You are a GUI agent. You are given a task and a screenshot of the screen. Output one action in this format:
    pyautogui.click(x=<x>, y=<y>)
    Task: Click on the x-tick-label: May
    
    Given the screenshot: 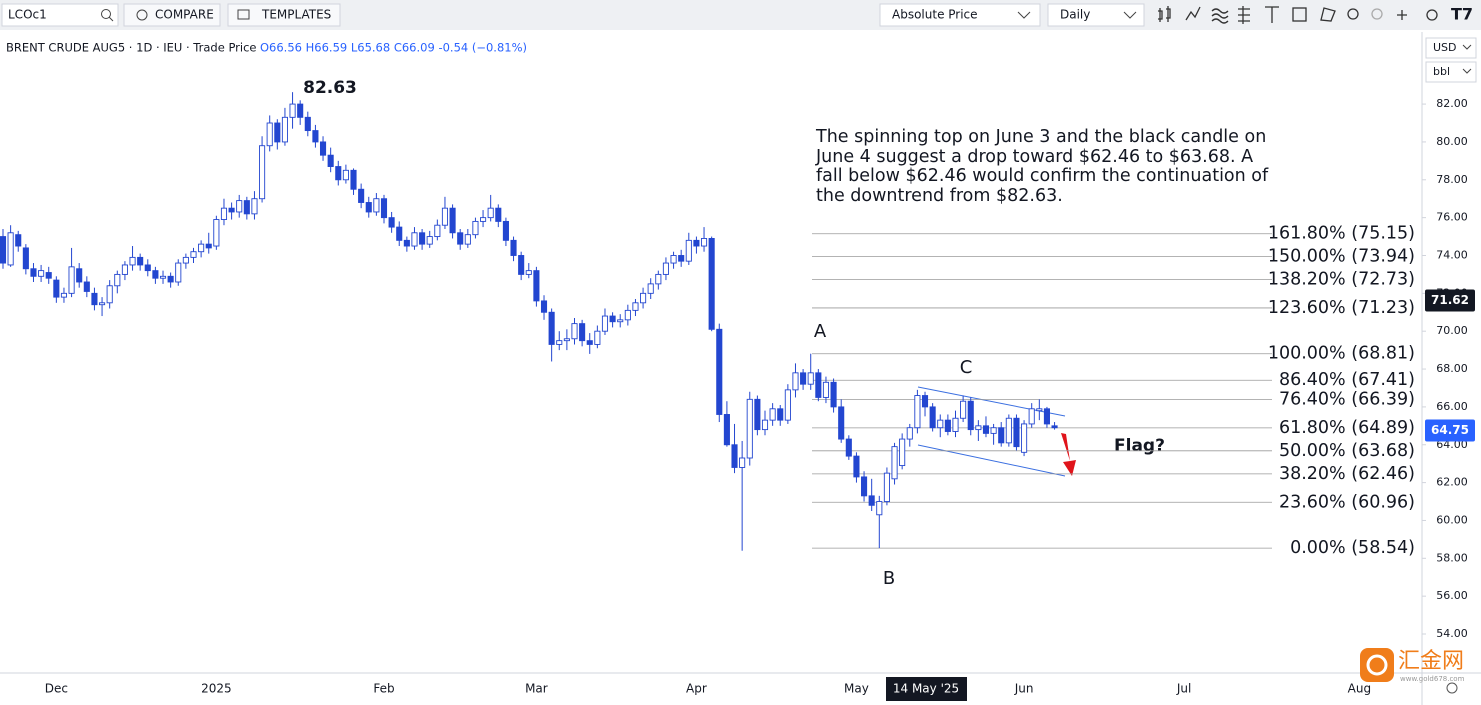 What is the action you would take?
    pyautogui.click(x=856, y=689)
    